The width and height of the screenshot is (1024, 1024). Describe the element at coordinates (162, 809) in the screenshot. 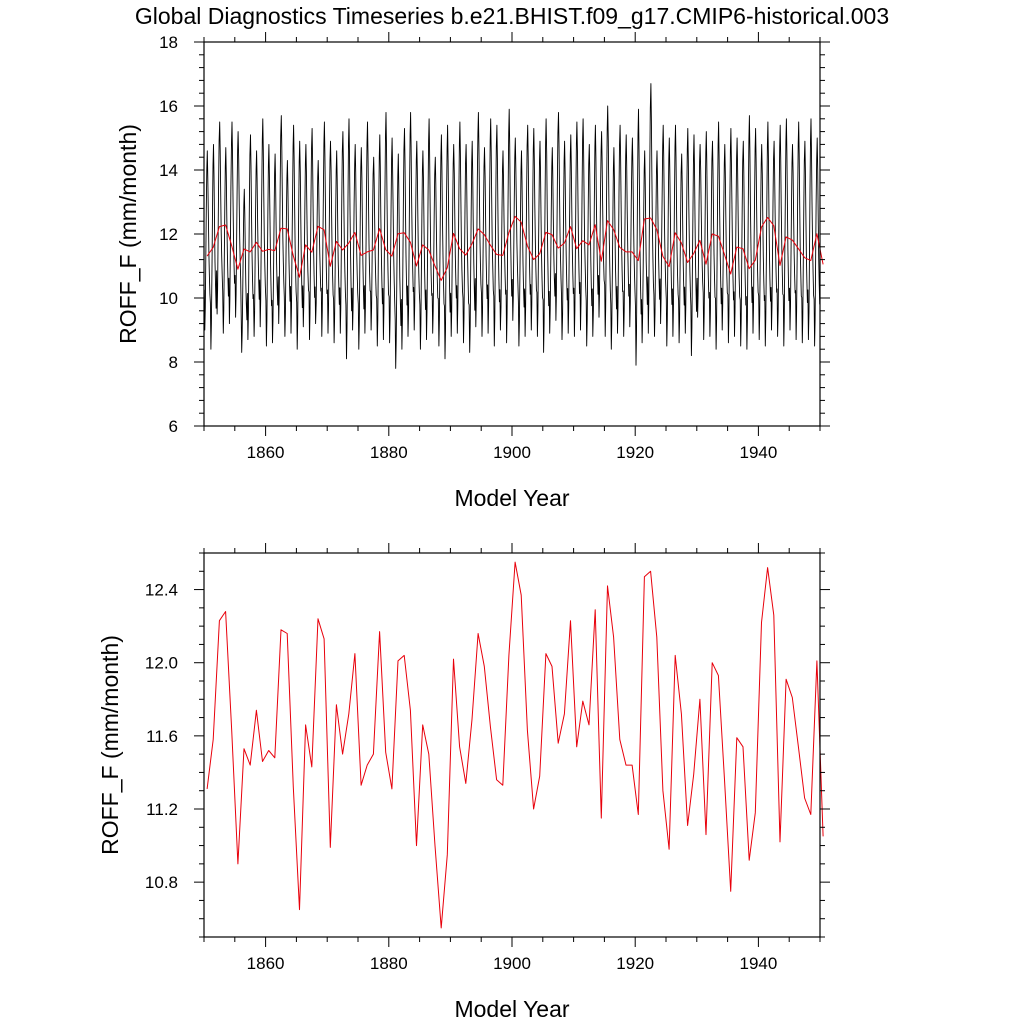

I see `y-tick-label: 11.2` at that location.